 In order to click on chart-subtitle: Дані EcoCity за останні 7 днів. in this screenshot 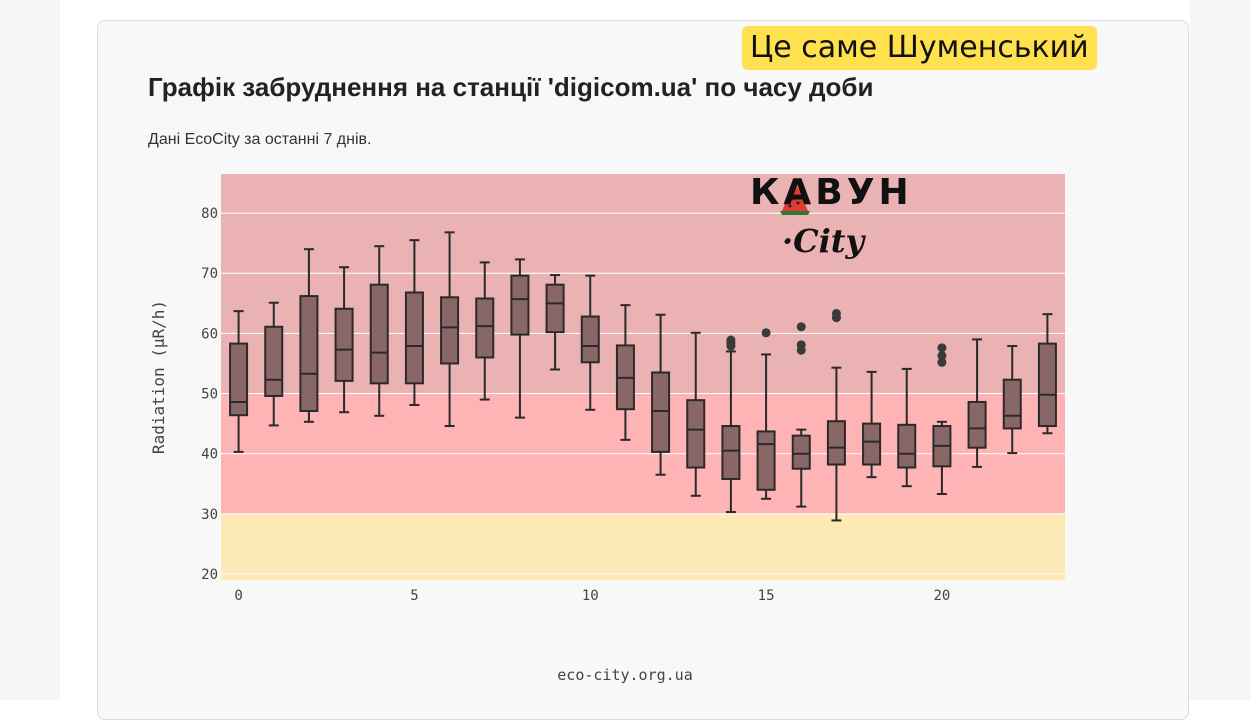, I will do `click(260, 139)`.